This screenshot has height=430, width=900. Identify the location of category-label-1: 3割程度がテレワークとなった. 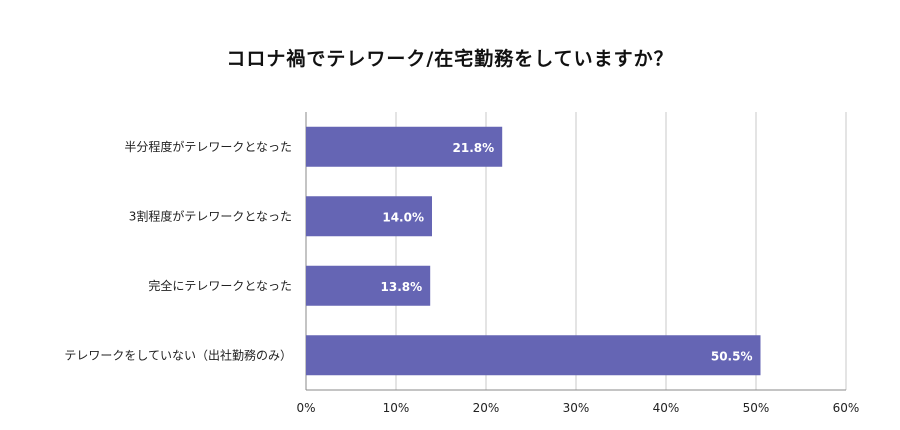
(210, 215).